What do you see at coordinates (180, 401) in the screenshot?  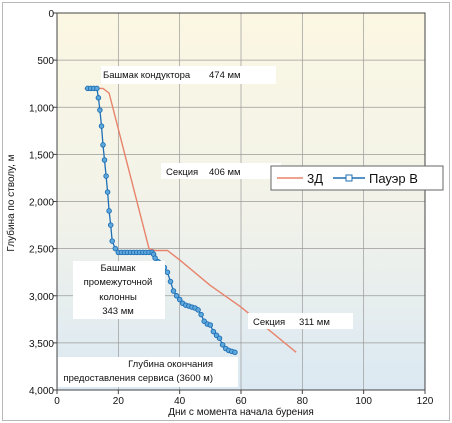 I see `x-tick-label: 40` at bounding box center [180, 401].